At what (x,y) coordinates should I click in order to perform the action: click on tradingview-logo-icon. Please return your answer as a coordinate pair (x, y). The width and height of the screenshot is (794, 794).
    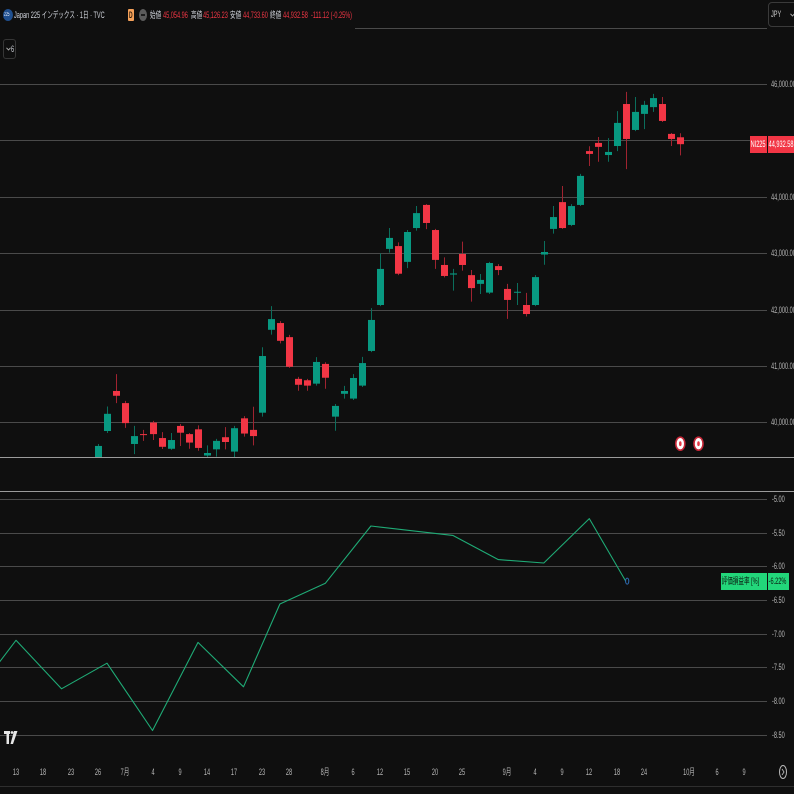
    Looking at the image, I should click on (11, 737).